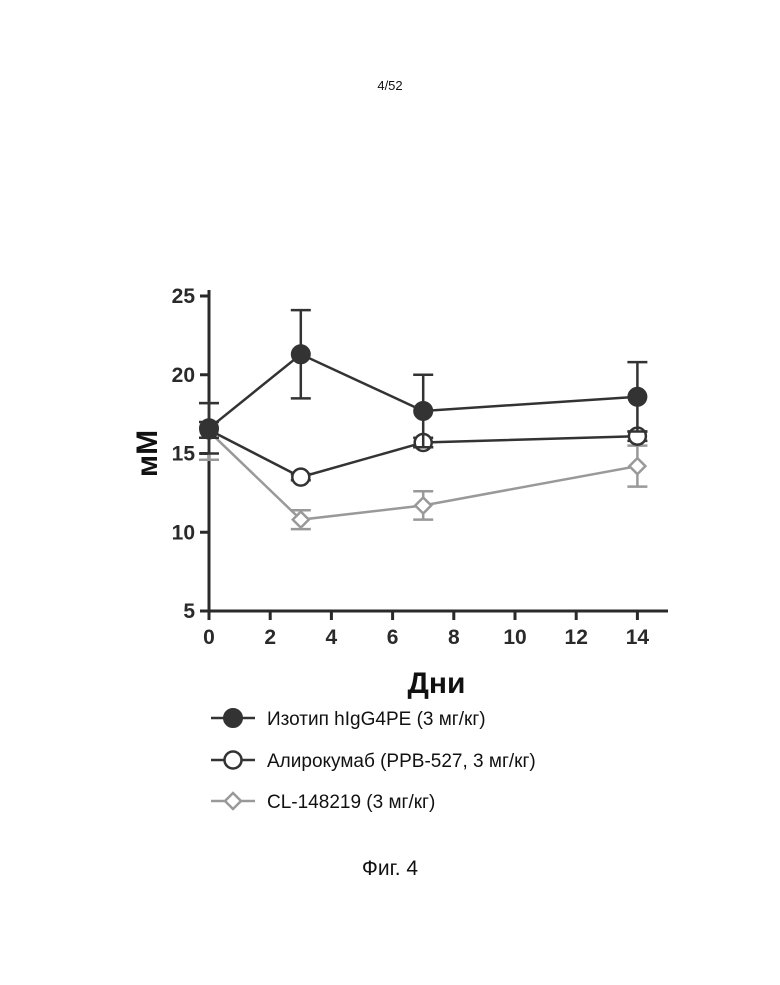 The image size is (780, 985). What do you see at coordinates (401, 761) in the screenshot?
I see `legend-label: Алирокумаб (PPB-527, 3 мг/кг)` at bounding box center [401, 761].